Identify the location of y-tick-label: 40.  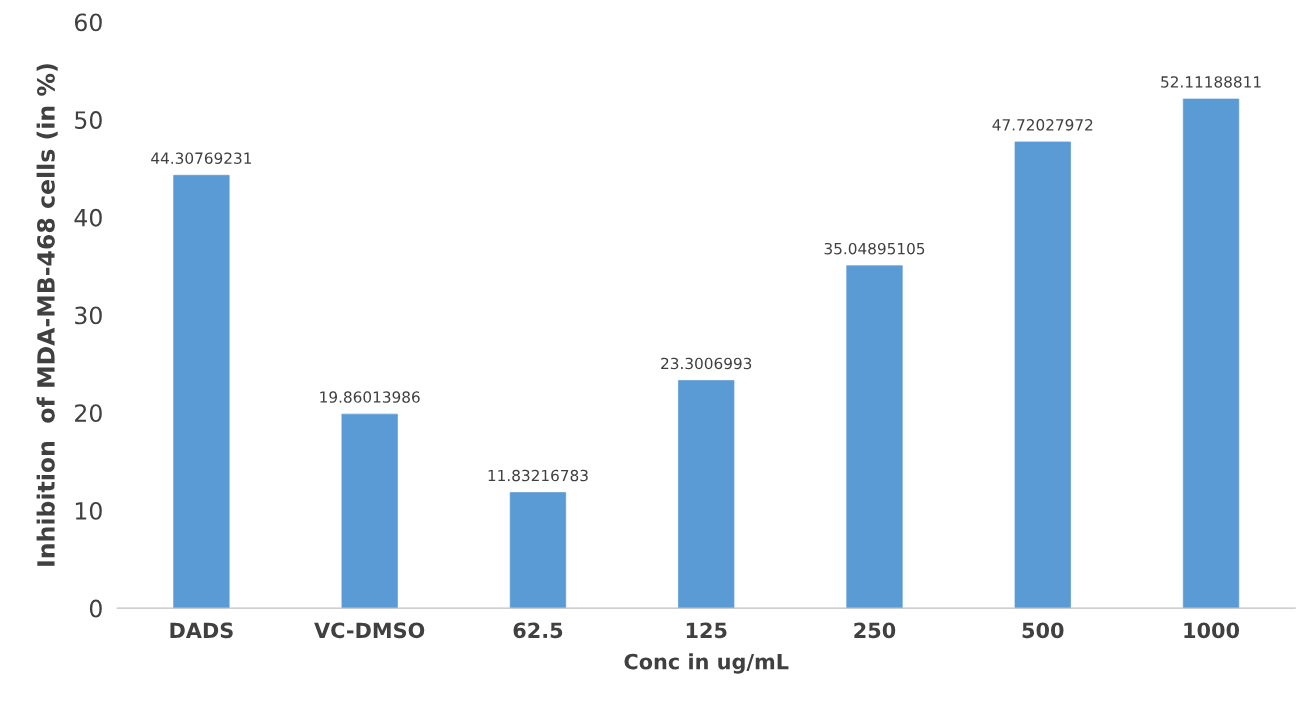
(88, 217).